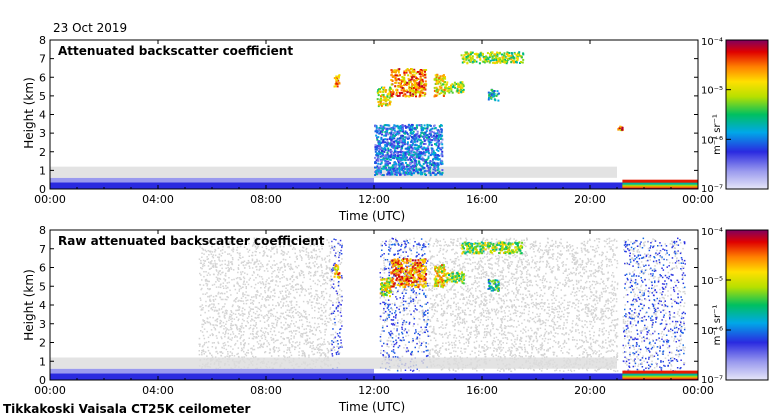  What do you see at coordinates (590, 199) in the screenshot?
I see `x-tick-label: 20:00` at bounding box center [590, 199].